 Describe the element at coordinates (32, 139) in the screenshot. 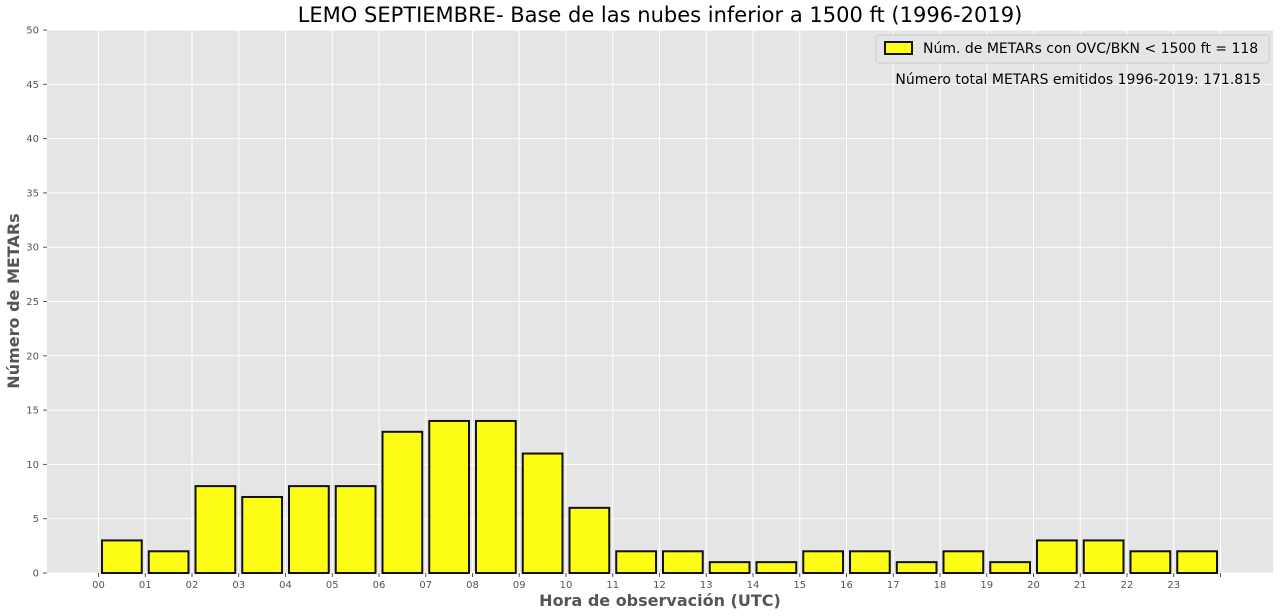

I see `y-tick-label: 40` at that location.